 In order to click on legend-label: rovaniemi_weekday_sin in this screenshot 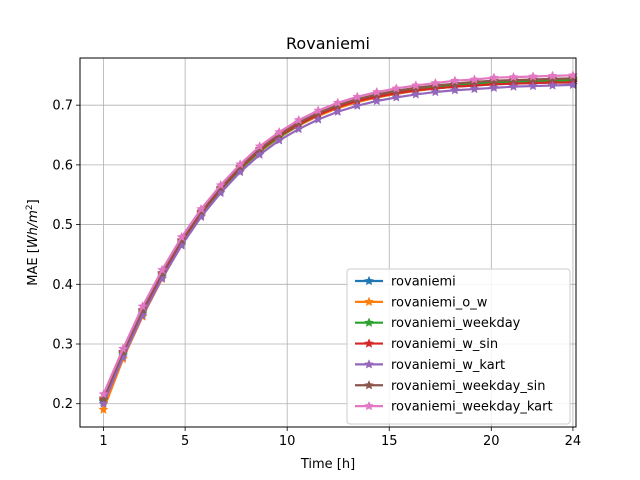, I will do `click(468, 386)`.